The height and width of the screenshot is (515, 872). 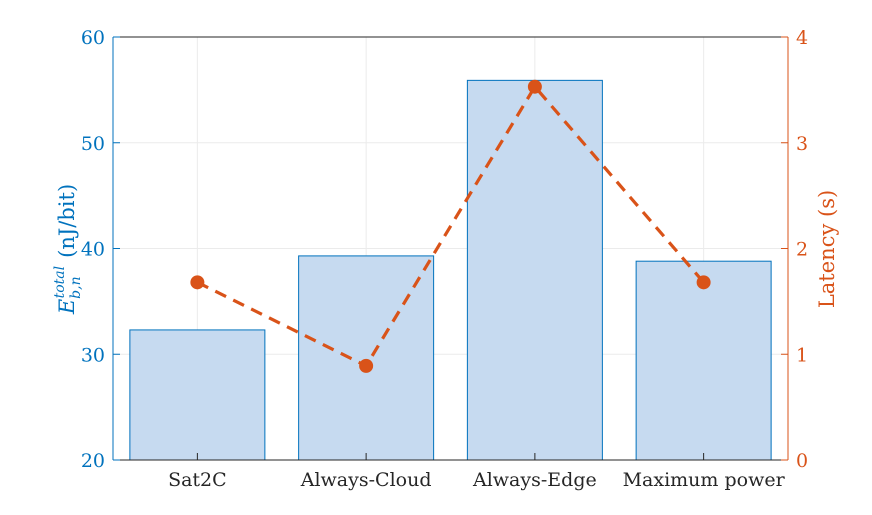 What do you see at coordinates (802, 355) in the screenshot?
I see `right-tick-label: 1` at bounding box center [802, 355].